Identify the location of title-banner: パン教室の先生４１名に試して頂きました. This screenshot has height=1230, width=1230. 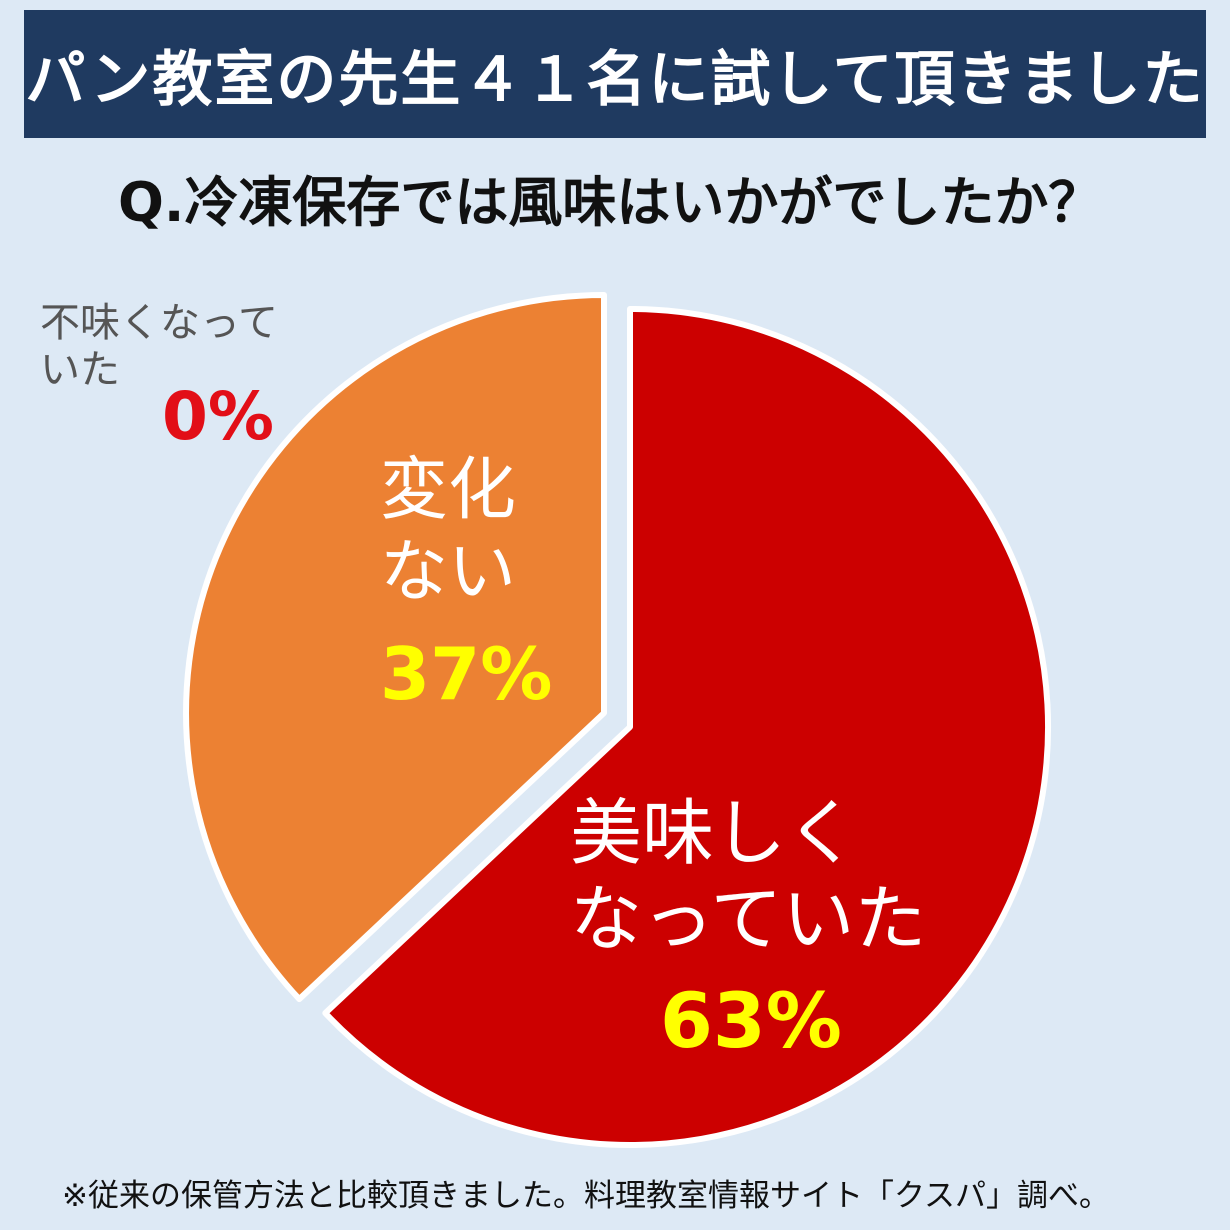
(615, 74).